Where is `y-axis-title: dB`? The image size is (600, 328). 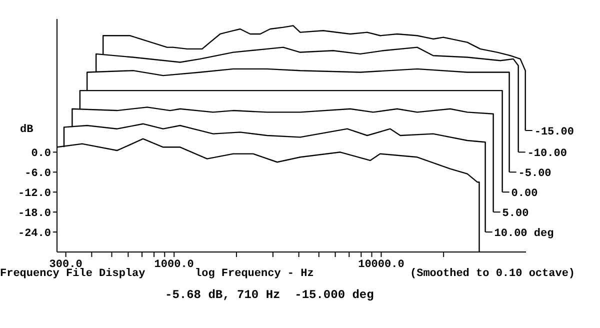
y-axis-title: dB is located at coordinates (27, 130).